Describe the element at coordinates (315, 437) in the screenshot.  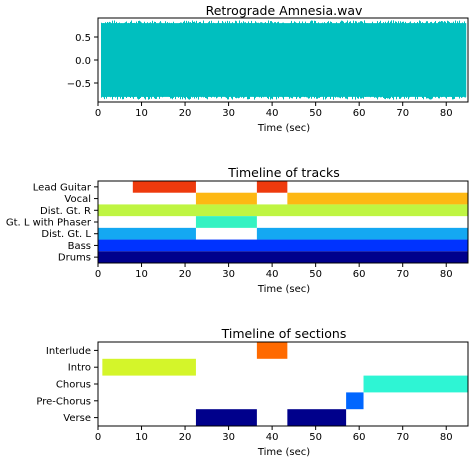
I see `sections-x-tick-label: 50` at that location.